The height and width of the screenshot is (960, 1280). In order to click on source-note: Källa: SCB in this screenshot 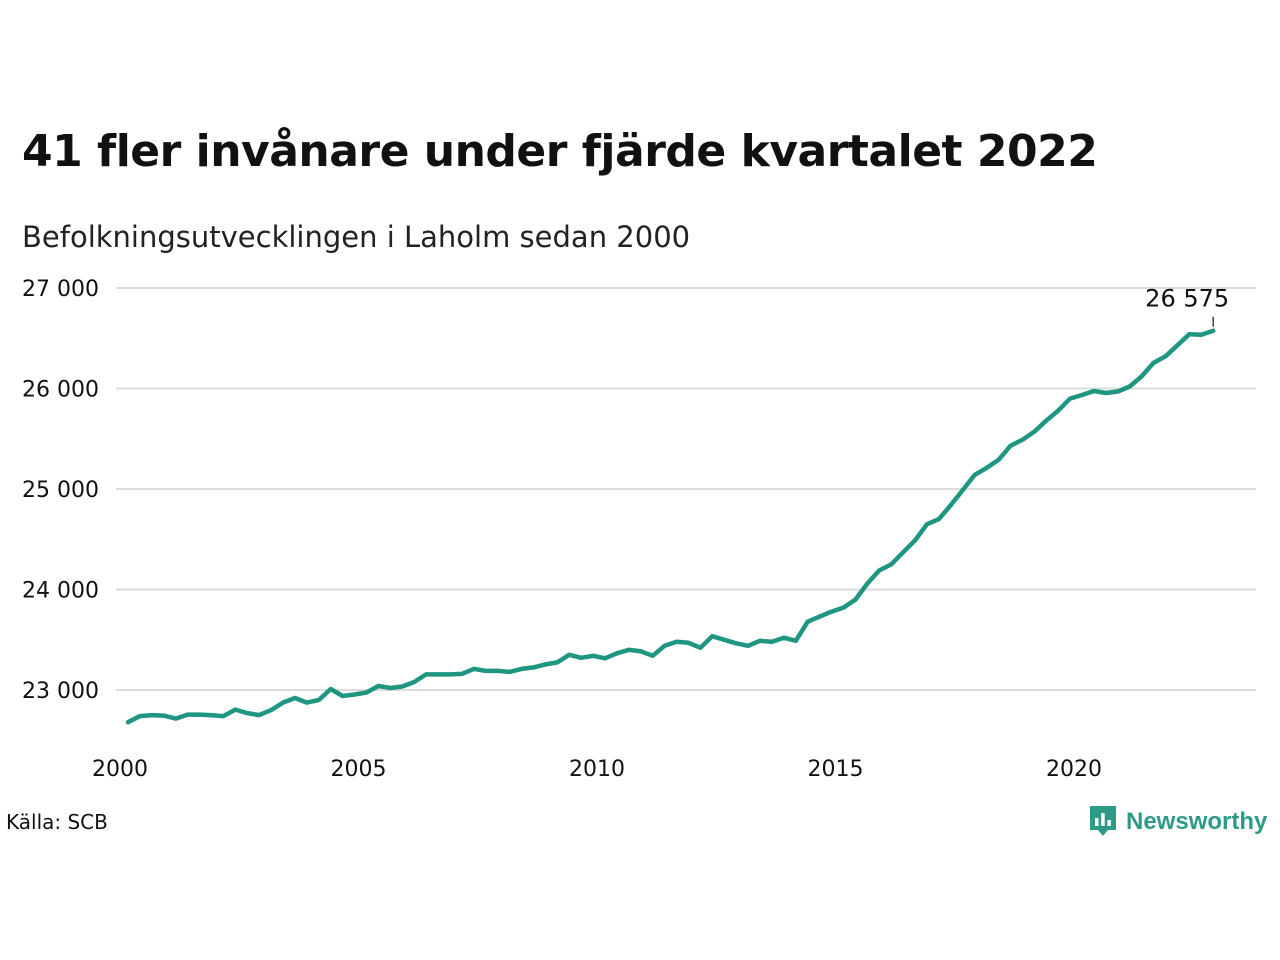, I will do `click(57, 822)`.